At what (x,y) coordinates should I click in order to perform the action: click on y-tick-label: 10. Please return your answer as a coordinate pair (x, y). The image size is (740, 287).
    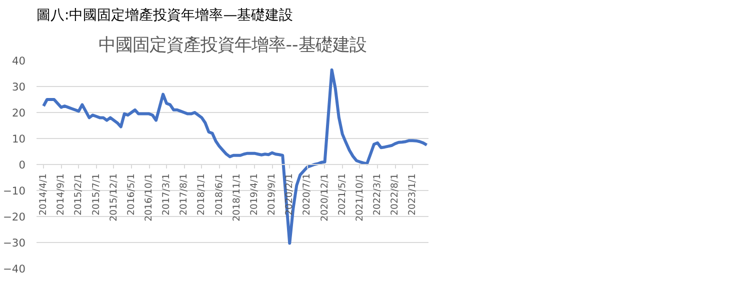
    Looking at the image, I should click on (19, 139).